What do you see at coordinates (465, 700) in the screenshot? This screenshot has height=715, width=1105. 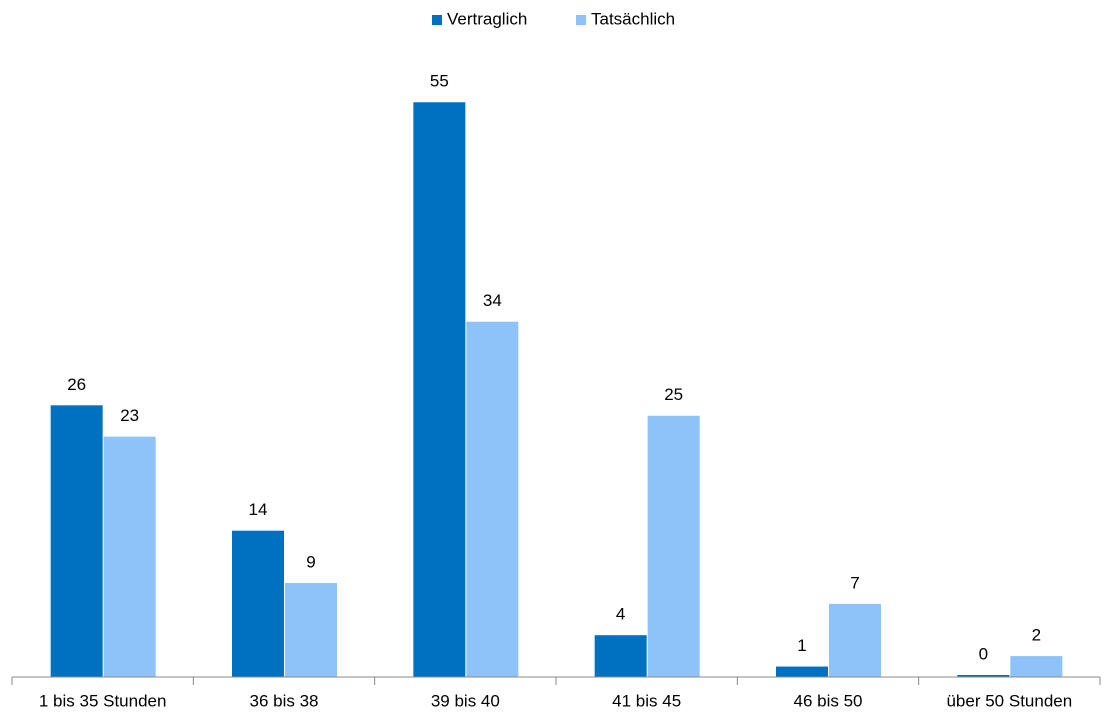 I see `x-tick-label: 39 bis 40` at bounding box center [465, 700].